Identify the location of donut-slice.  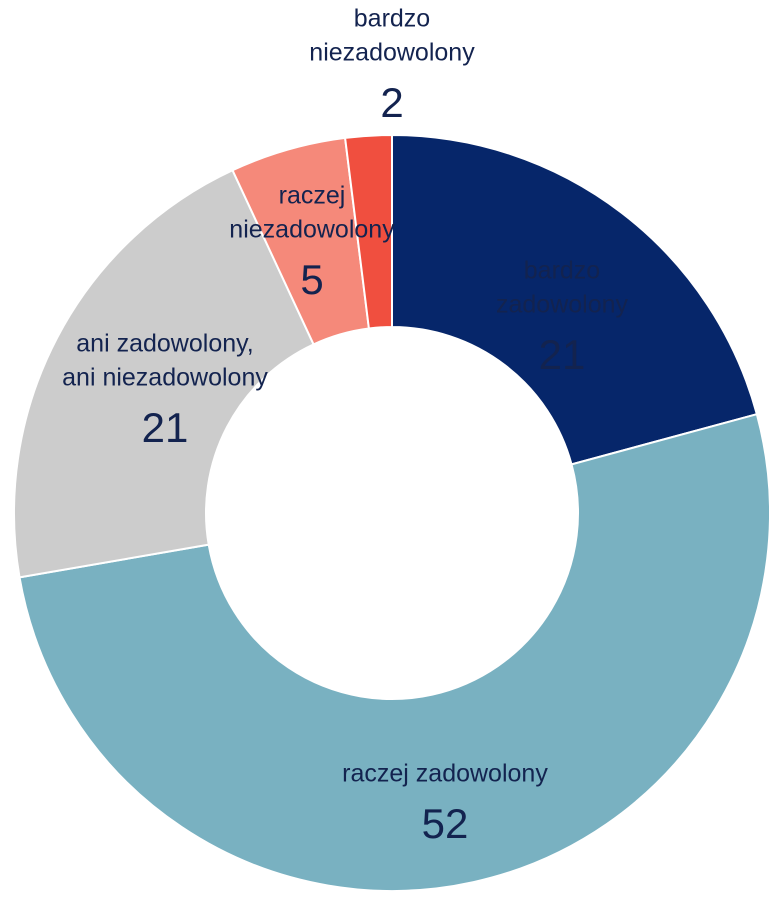
(368, 231).